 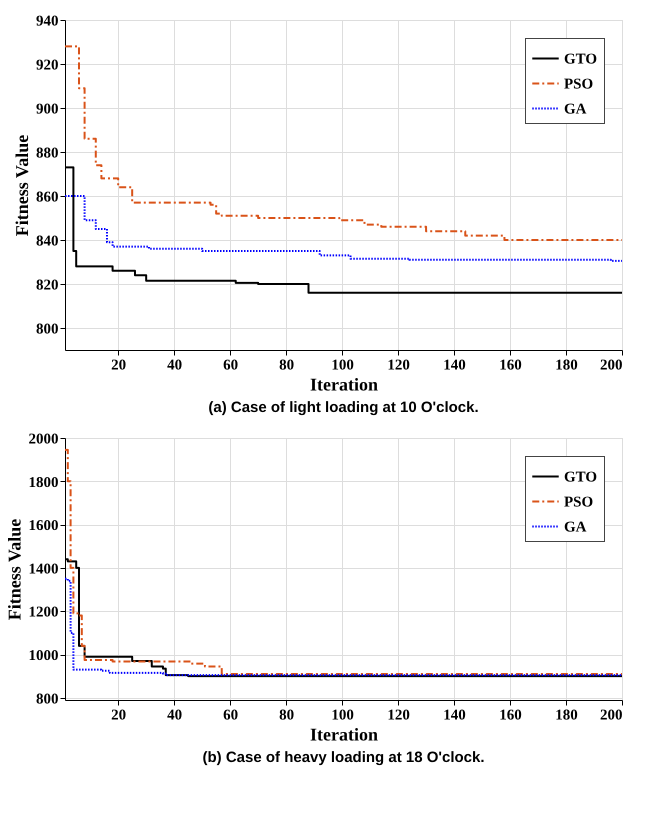 I want to click on y-tick-label: 1000, so click(x=43, y=656).